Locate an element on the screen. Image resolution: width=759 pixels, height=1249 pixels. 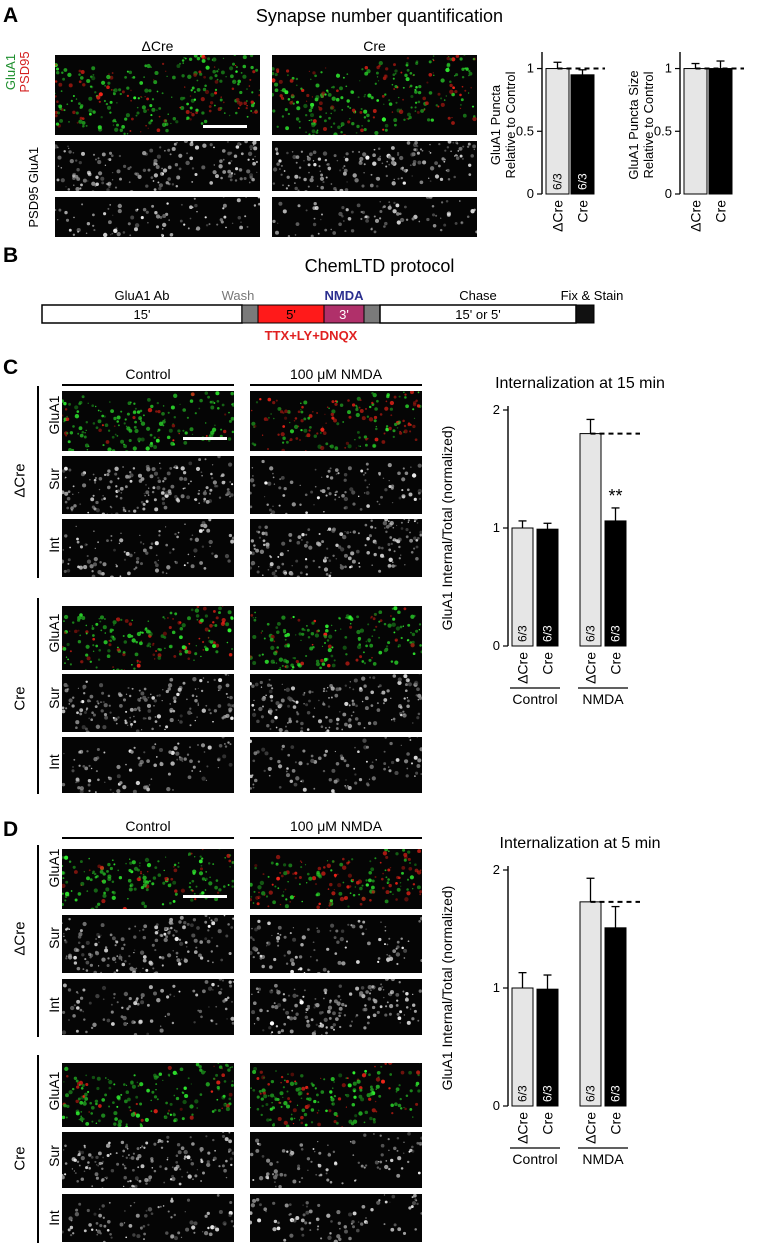
n-label: 6/3 is located at coordinates (548, 633).